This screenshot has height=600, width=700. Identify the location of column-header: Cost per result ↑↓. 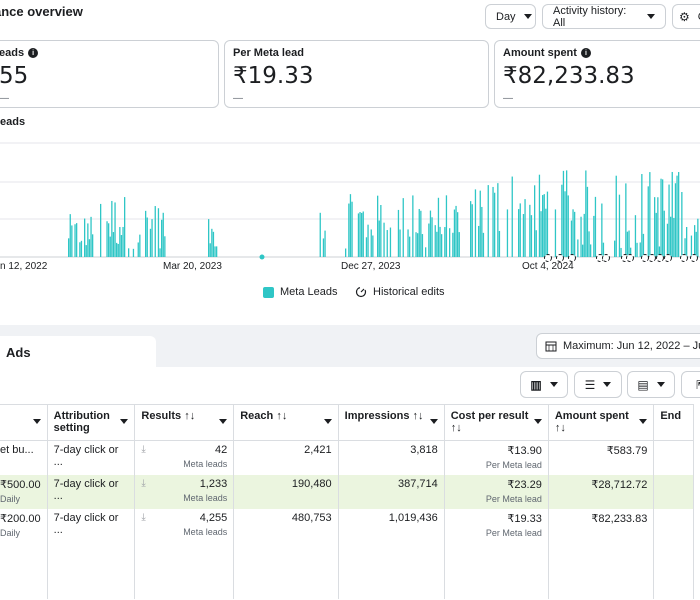
(496, 422).